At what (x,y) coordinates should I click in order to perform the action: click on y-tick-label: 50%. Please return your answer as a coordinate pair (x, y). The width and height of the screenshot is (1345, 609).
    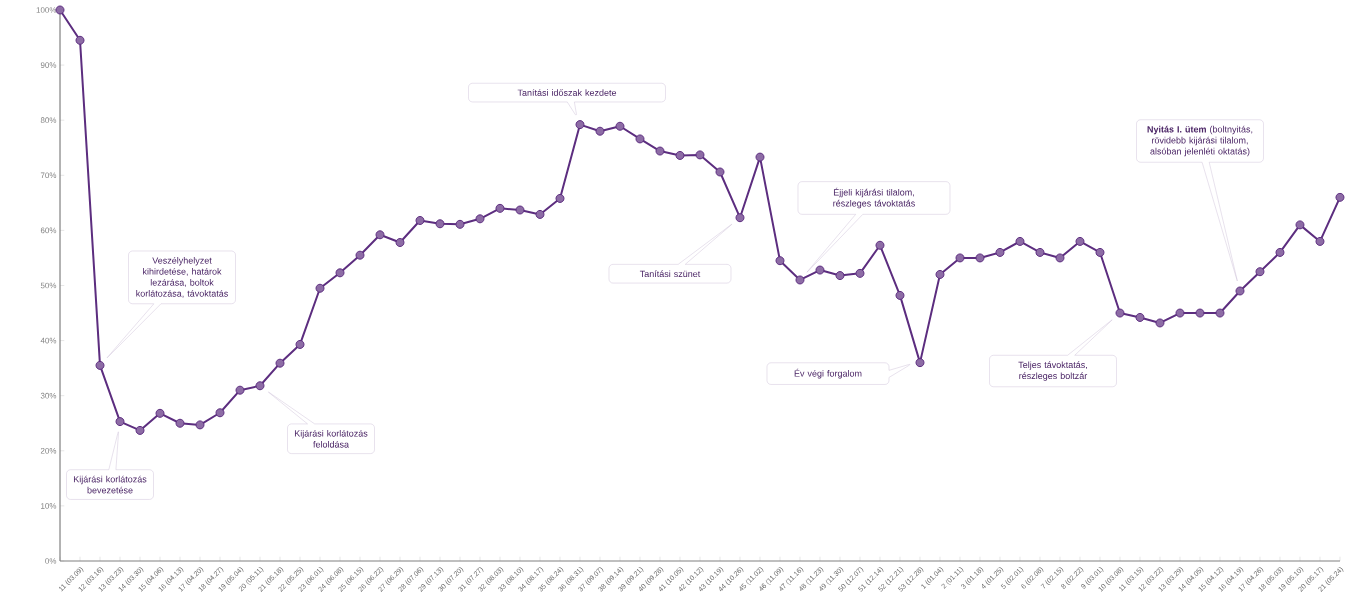
    Looking at the image, I should click on (48, 285).